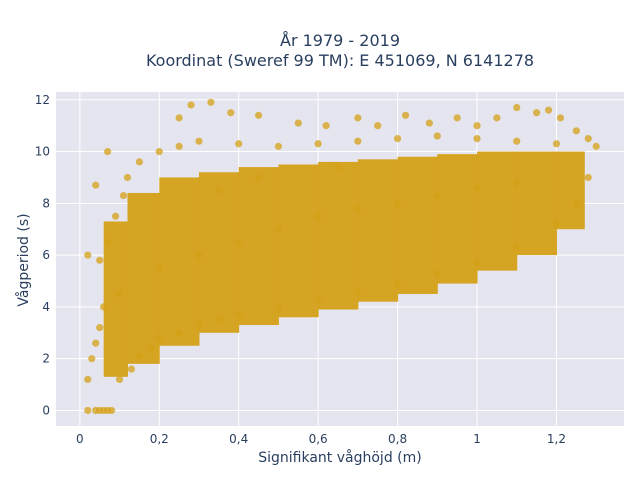 This screenshot has height=480, width=640. Describe the element at coordinates (46, 410) in the screenshot. I see `y-tick-label: 0` at that location.